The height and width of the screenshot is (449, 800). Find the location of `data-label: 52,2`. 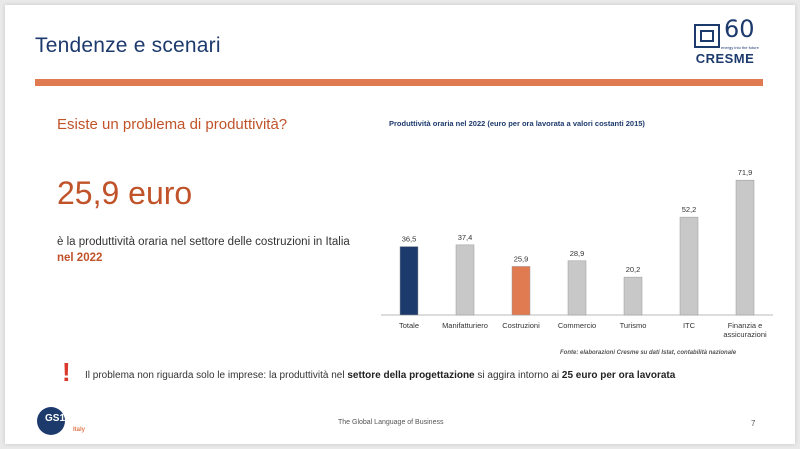

data-label: 52,2 is located at coordinates (689, 209).